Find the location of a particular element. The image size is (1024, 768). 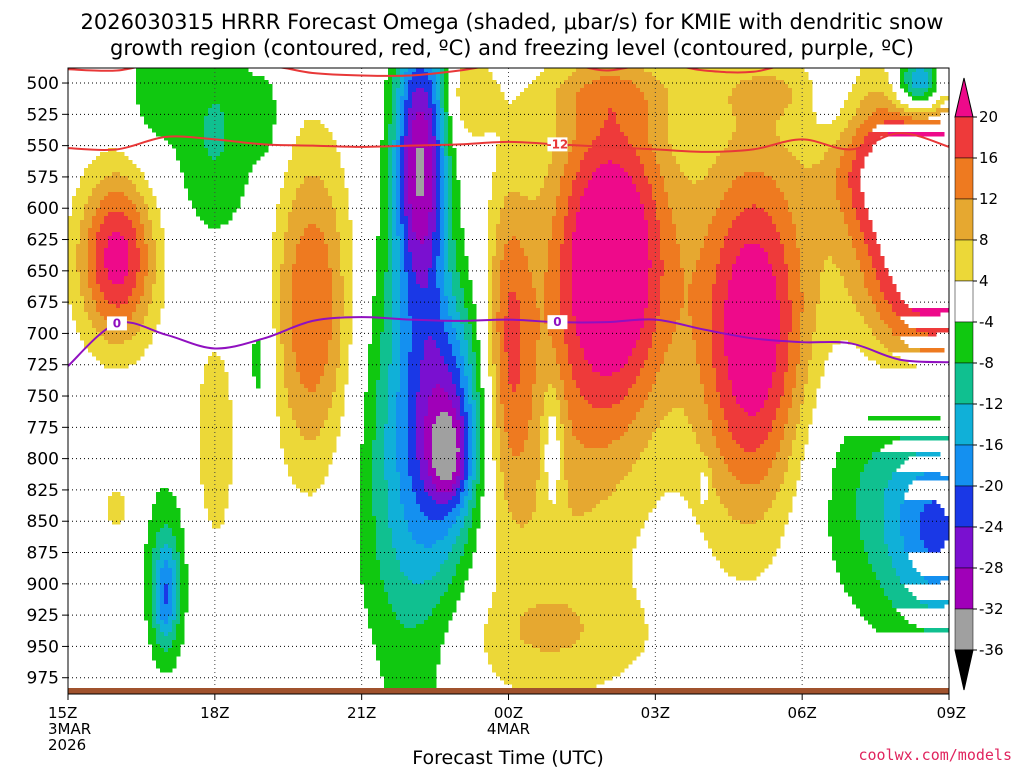

y-tick-label: 825 is located at coordinates (43, 491).